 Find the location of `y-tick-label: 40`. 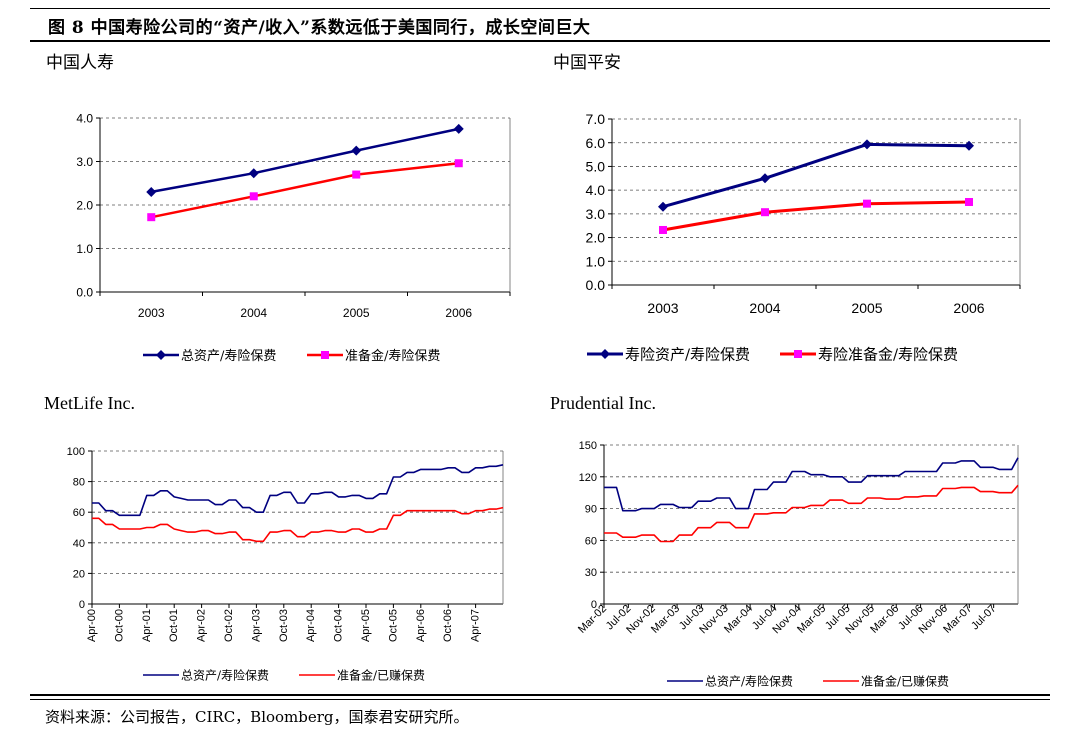

y-tick-label: 40 is located at coordinates (79, 544).